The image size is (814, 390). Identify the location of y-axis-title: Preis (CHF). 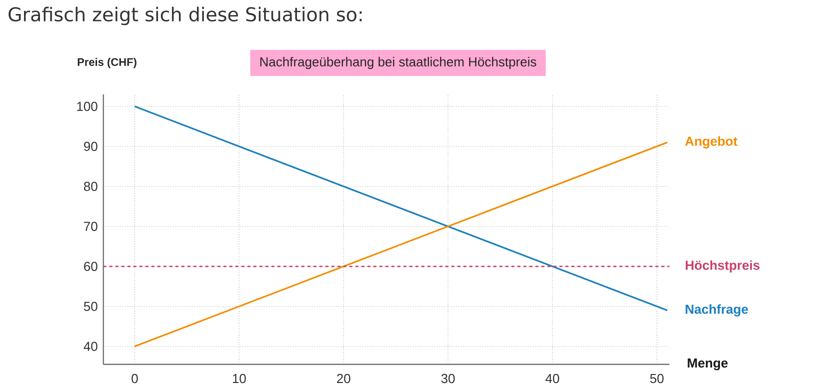
(107, 63).